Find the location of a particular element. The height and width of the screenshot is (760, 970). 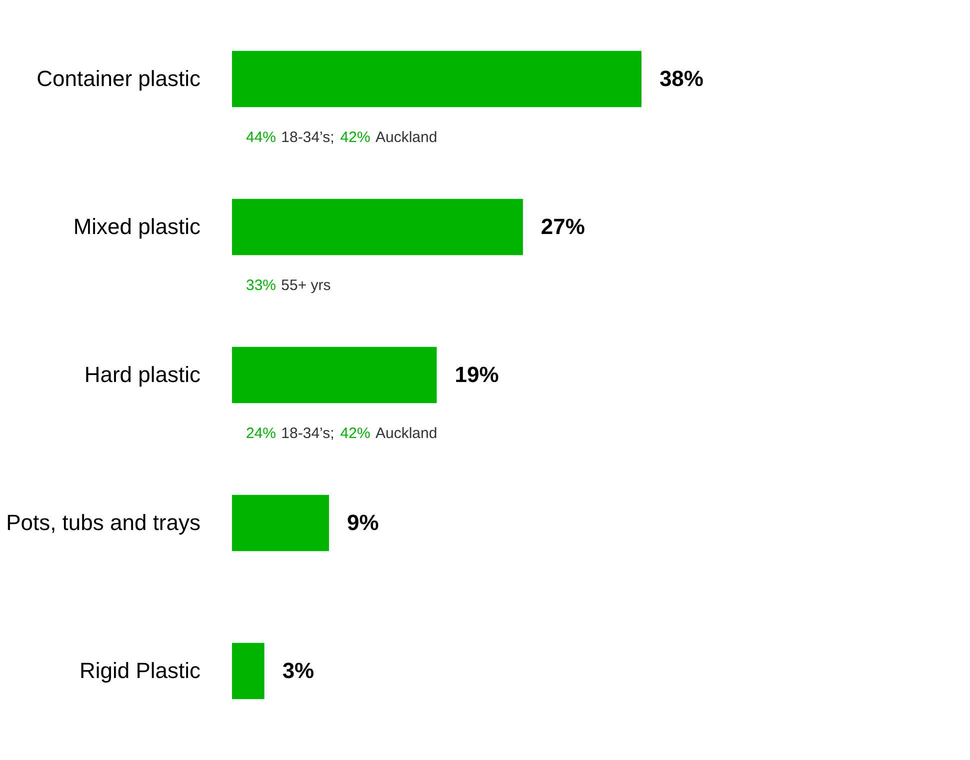

annotation: 33% 55+ yrs is located at coordinates (288, 285).